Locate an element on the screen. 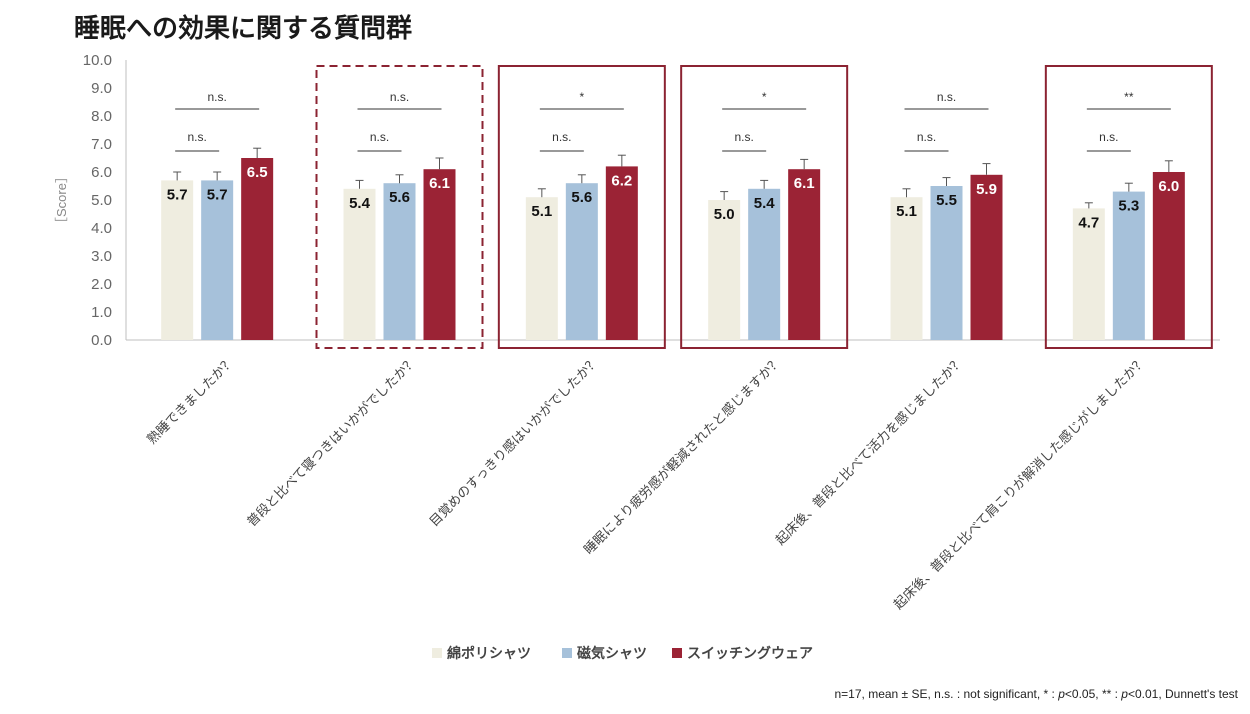  y-tick-label: 9.0 is located at coordinates (101, 88).